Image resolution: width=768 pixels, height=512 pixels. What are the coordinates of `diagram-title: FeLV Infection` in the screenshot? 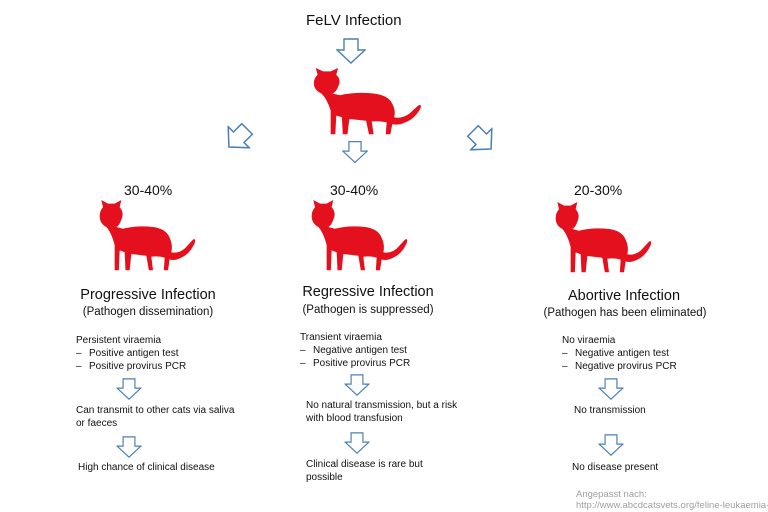 It's located at (354, 20).